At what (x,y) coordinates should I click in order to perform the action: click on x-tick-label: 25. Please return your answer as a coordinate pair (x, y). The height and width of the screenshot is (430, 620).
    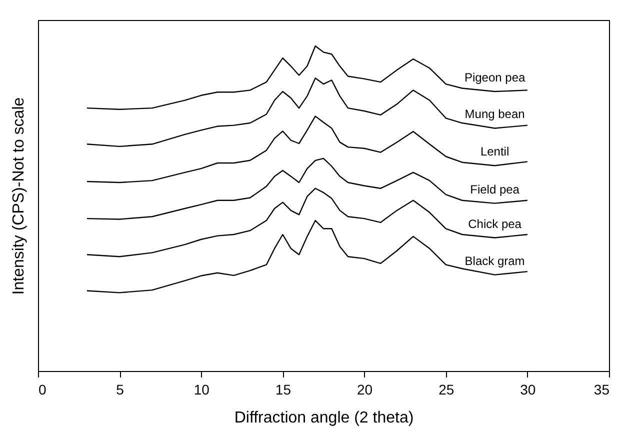
    Looking at the image, I should click on (446, 390).